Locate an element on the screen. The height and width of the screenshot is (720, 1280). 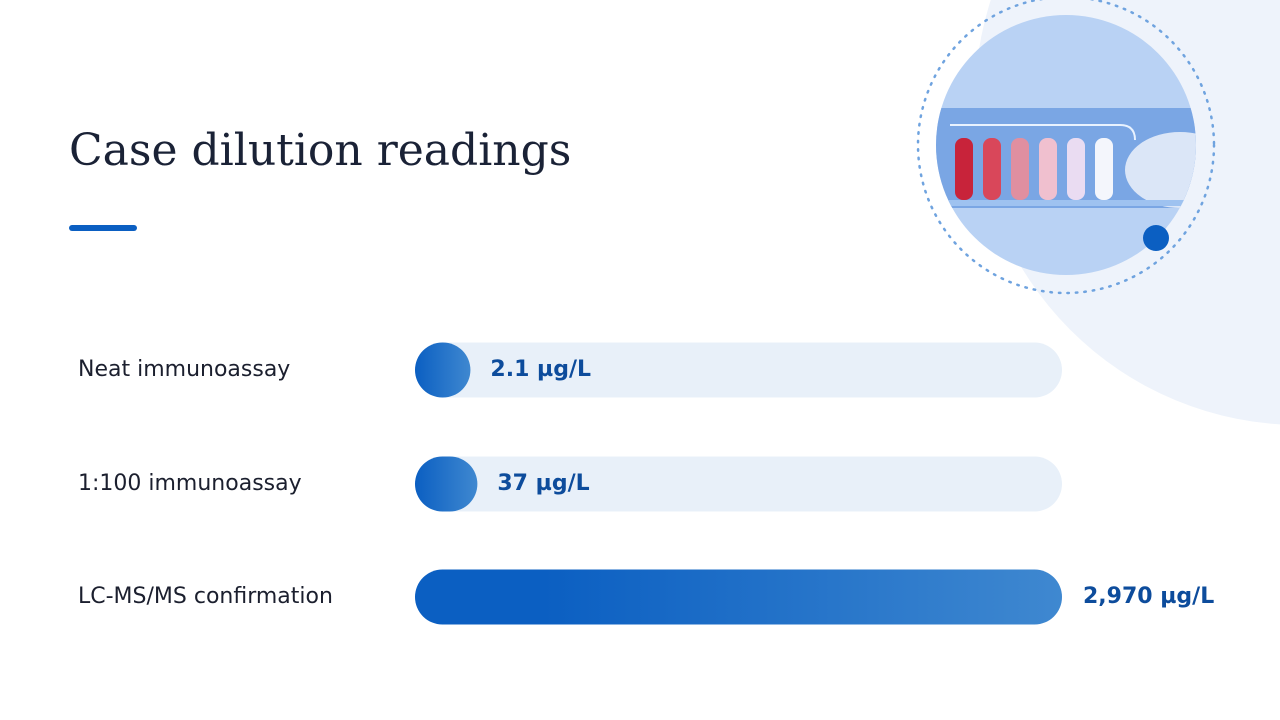
value-label: 37 µg/L is located at coordinates (543, 483).